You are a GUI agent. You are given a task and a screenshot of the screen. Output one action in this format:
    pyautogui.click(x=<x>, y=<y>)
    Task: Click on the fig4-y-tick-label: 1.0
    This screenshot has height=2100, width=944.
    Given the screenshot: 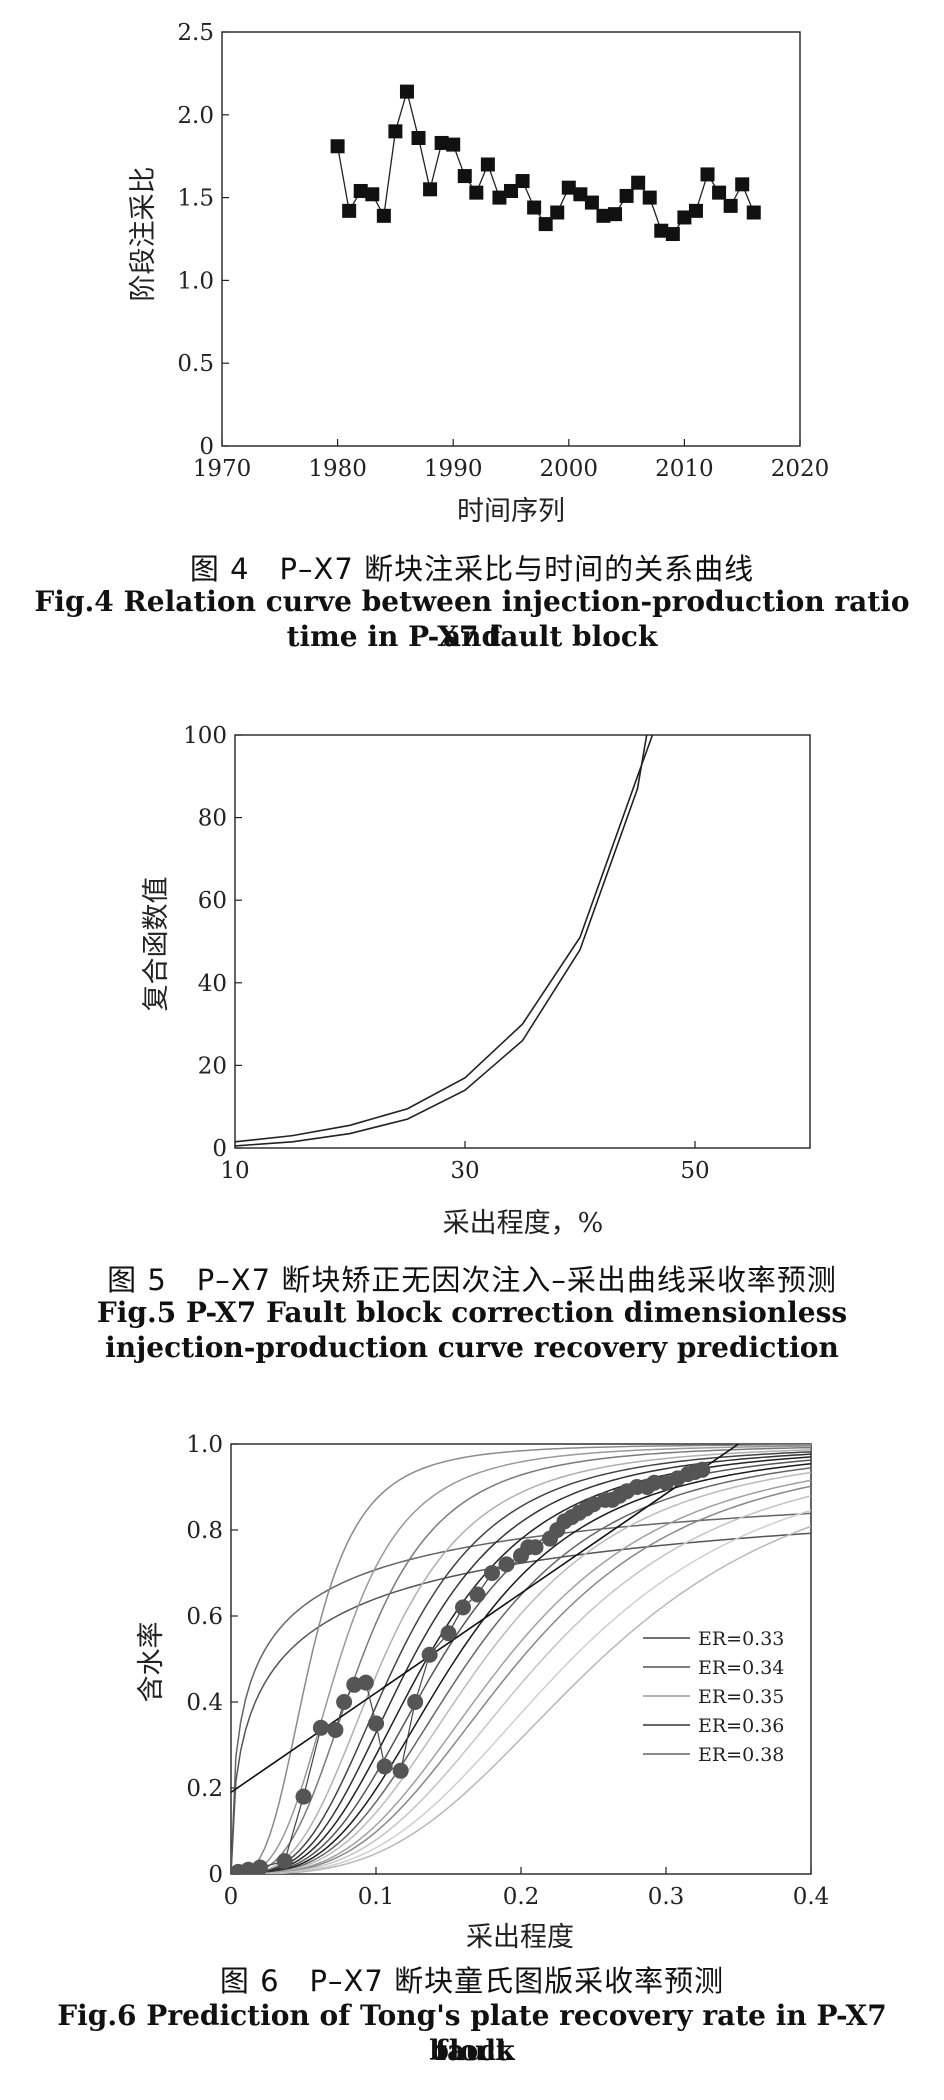 What is the action you would take?
    pyautogui.click(x=195, y=281)
    